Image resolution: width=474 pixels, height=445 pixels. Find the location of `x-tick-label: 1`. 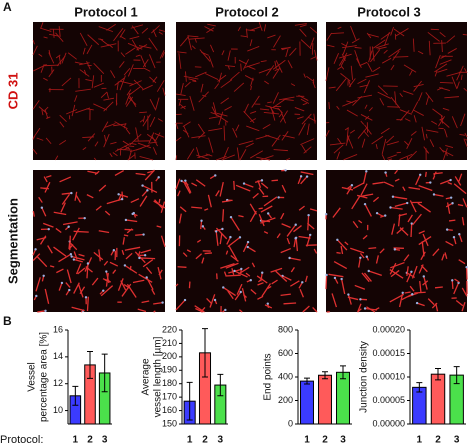

x-tick-label: 1 is located at coordinates (307, 440).